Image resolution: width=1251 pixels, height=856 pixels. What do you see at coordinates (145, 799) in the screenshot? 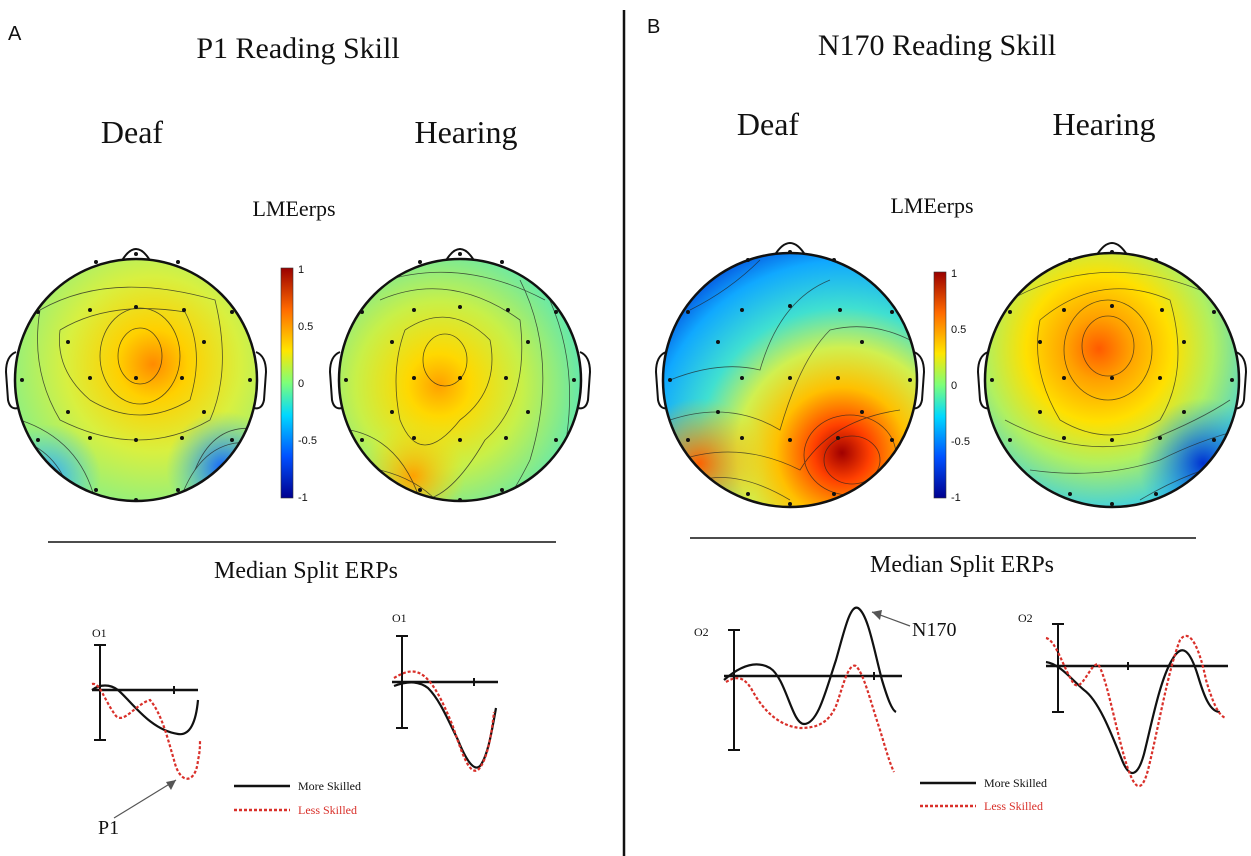
I see `arrow-line` at bounding box center [145, 799].